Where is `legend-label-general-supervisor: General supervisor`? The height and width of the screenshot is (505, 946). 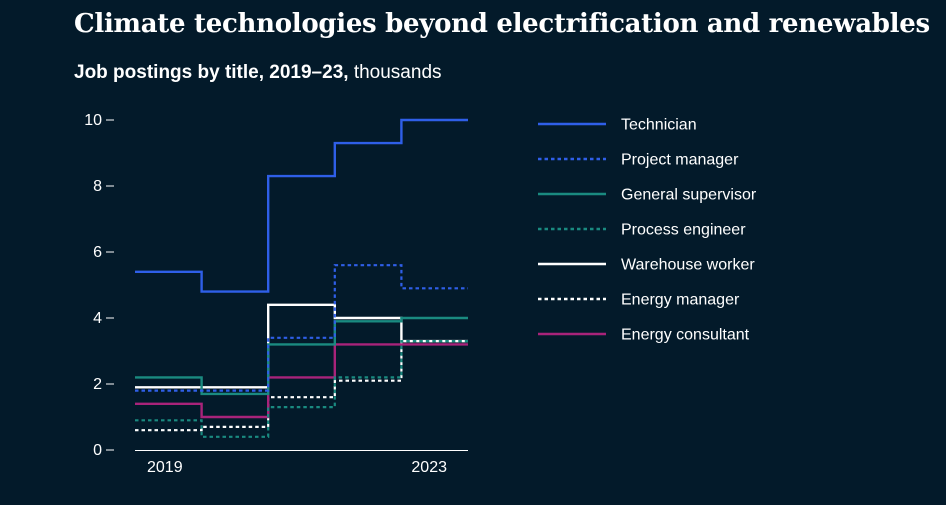 legend-label-general-supervisor: General supervisor is located at coordinates (689, 195).